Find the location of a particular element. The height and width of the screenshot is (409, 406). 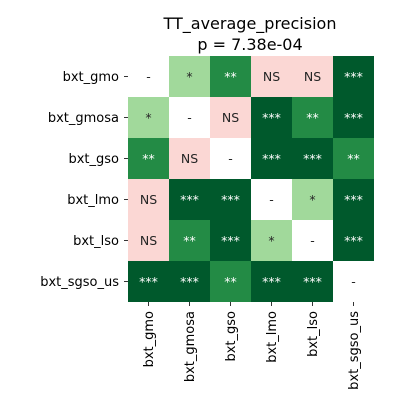

y-tick-label: bxt_lmo is located at coordinates (93, 200).